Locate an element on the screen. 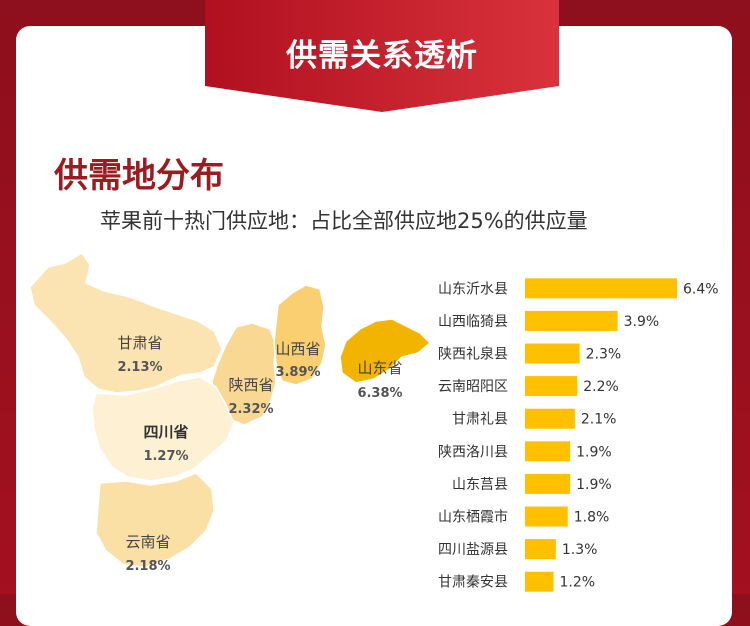 This screenshot has width=750, height=626. map-value-sichuan: 1.27% is located at coordinates (165, 456).